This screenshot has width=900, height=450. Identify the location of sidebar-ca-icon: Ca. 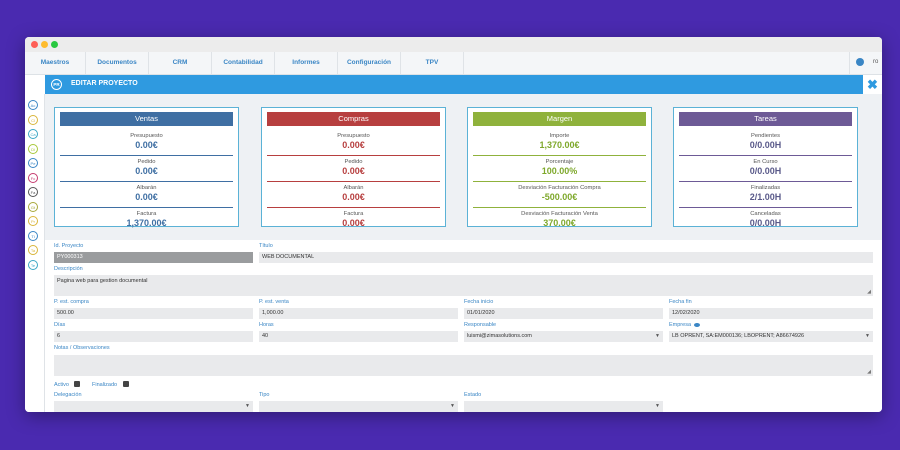
(33, 134).